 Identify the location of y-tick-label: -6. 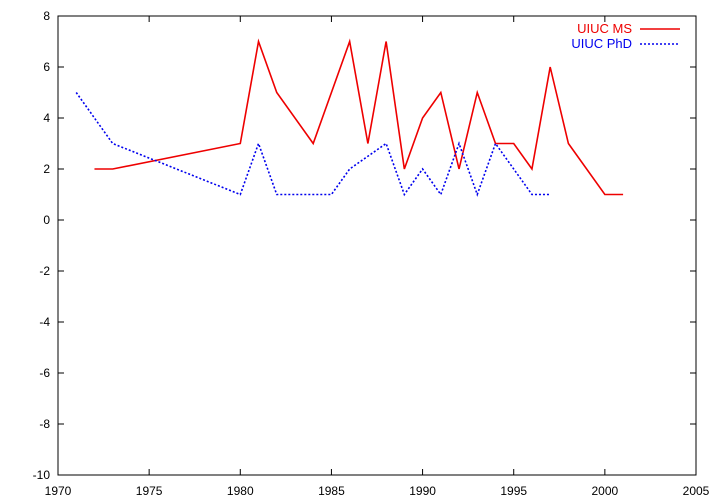
(44, 373).